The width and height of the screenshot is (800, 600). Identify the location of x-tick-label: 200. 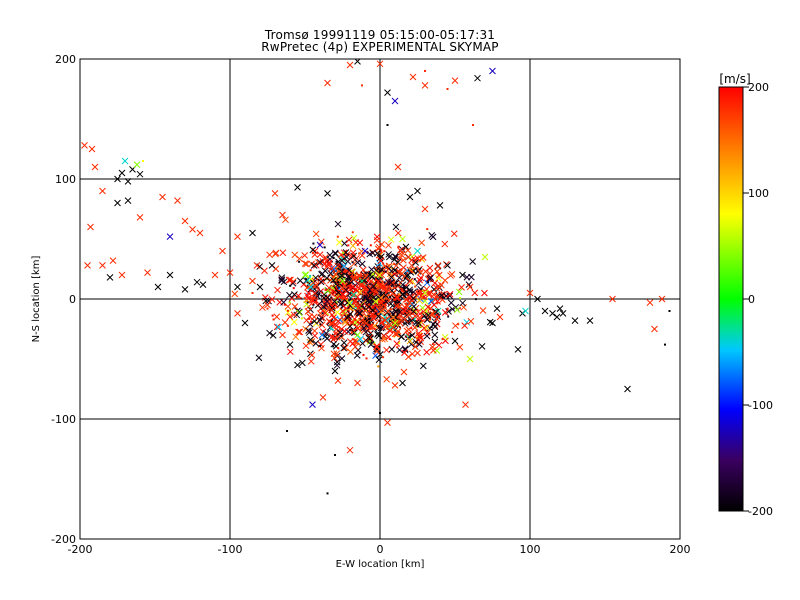
(680, 549).